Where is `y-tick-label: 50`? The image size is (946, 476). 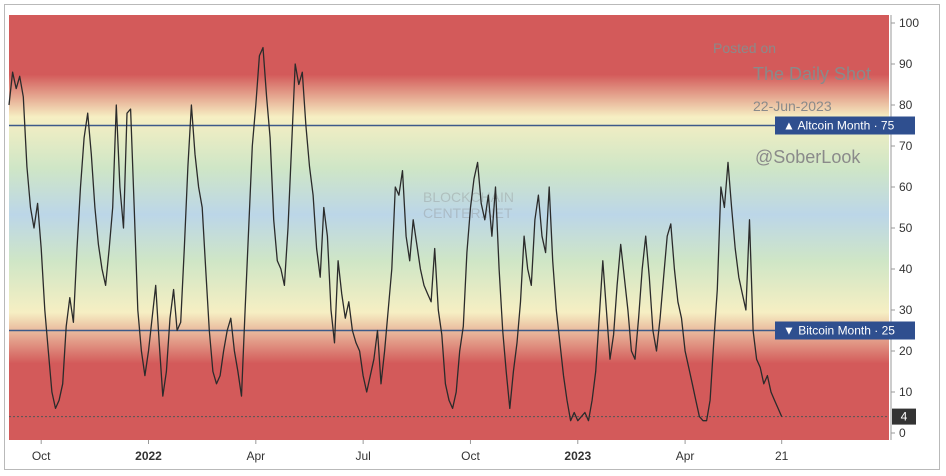 y-tick-label: 50 is located at coordinates (906, 228).